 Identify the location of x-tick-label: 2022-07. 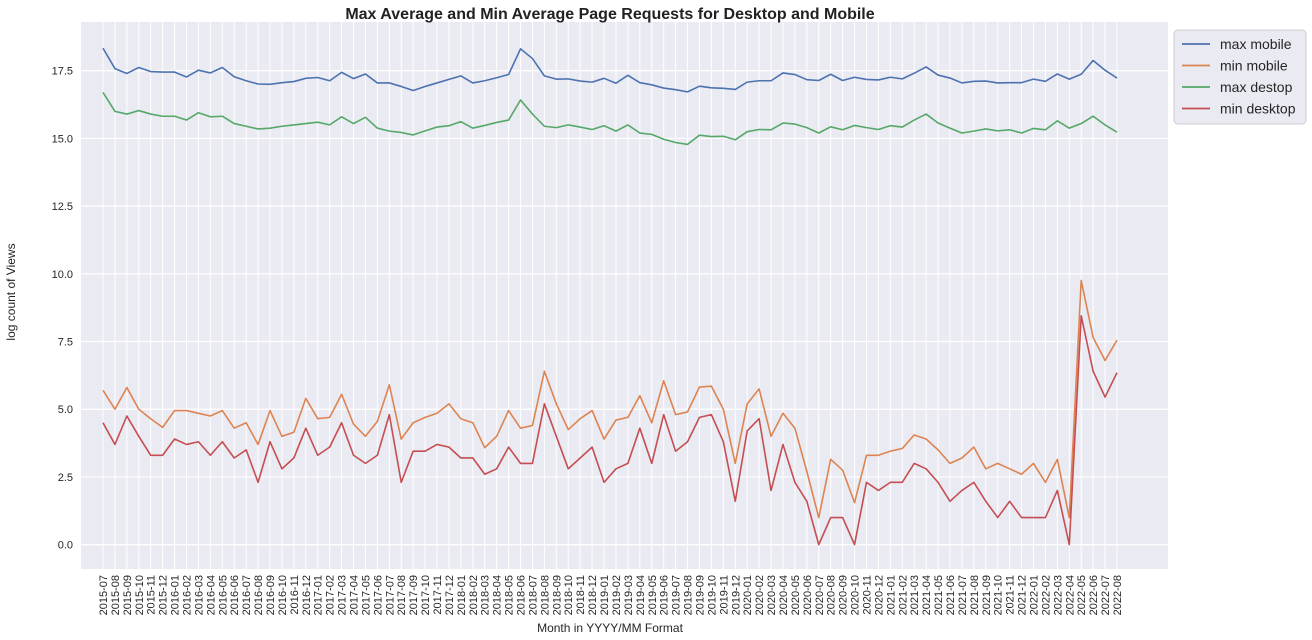
(1106, 595).